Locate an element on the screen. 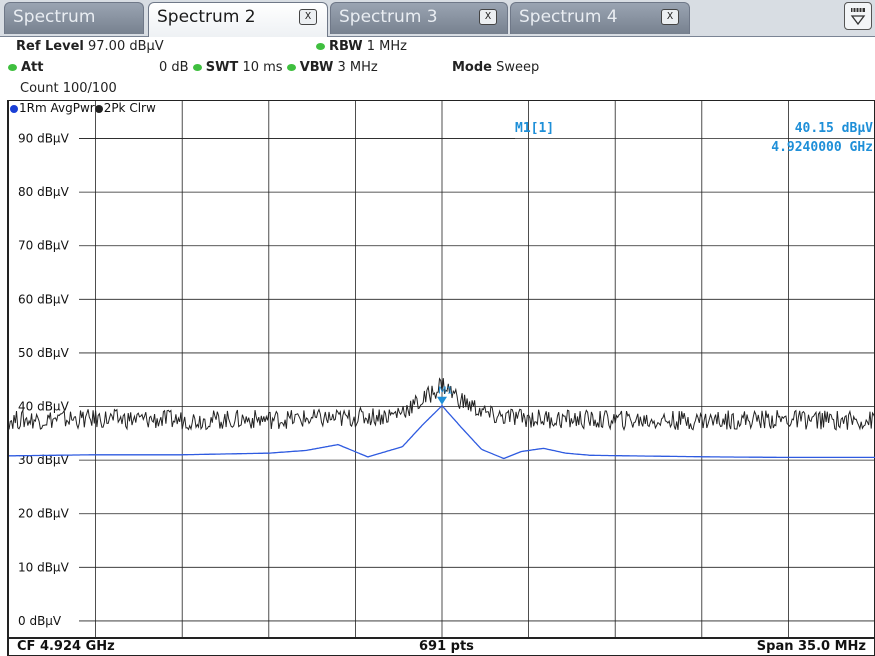 This screenshot has width=875, height=656. mode-label: Mode is located at coordinates (472, 67).